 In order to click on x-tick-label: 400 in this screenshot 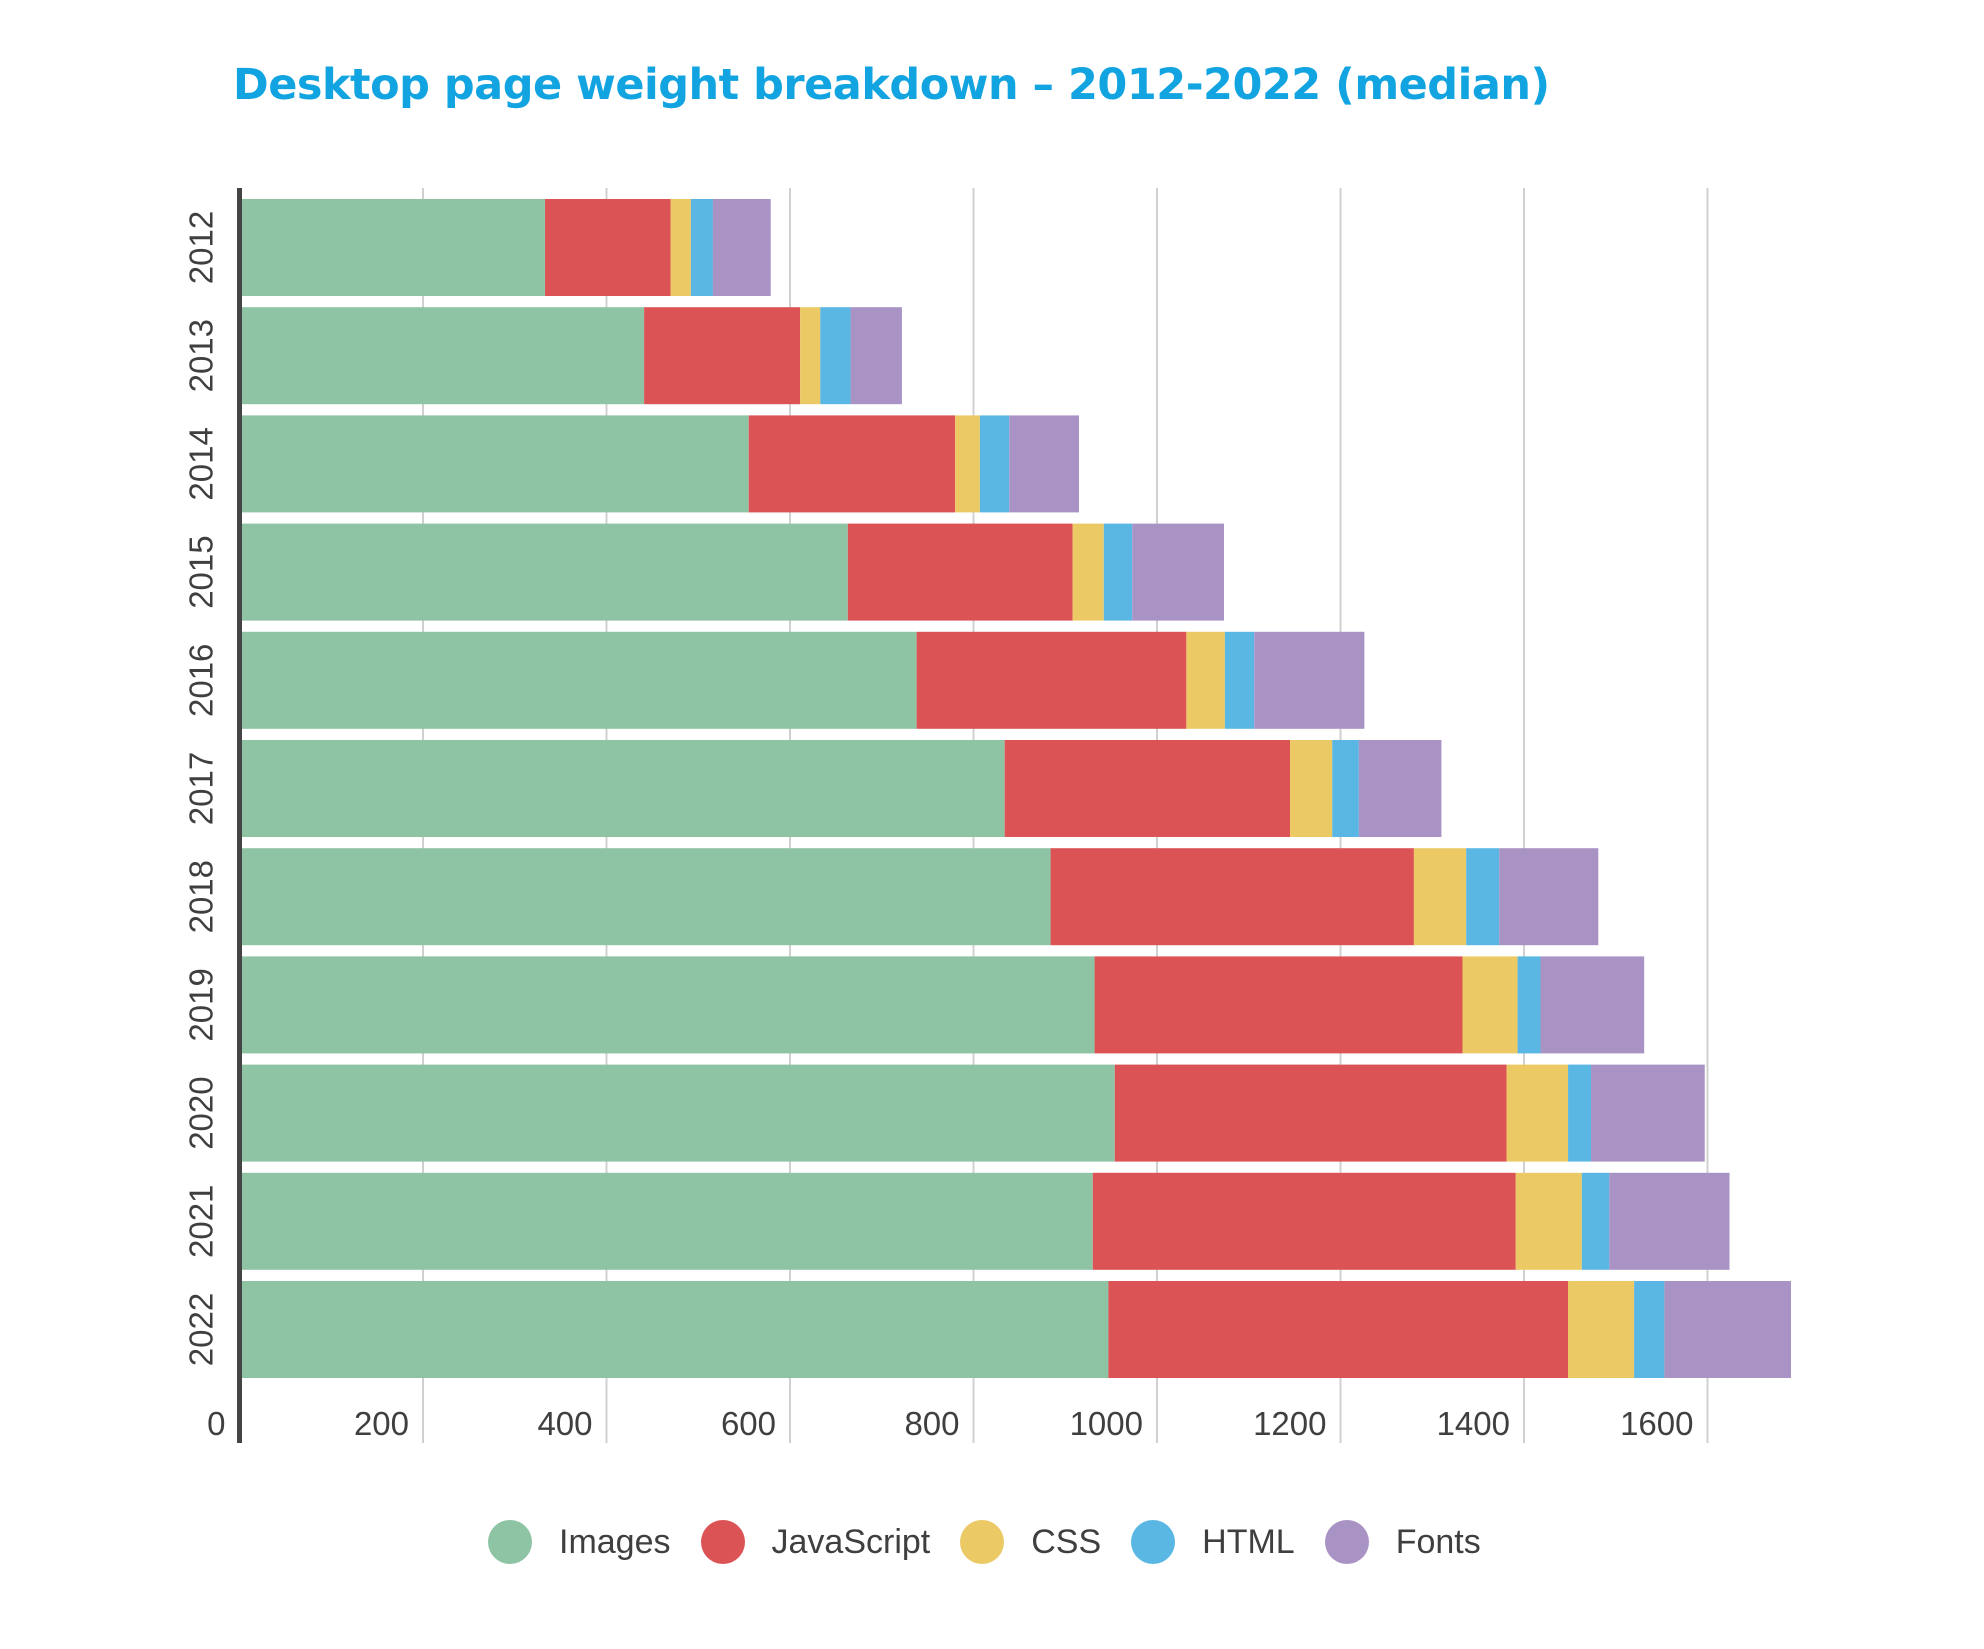, I will do `click(564, 1423)`.